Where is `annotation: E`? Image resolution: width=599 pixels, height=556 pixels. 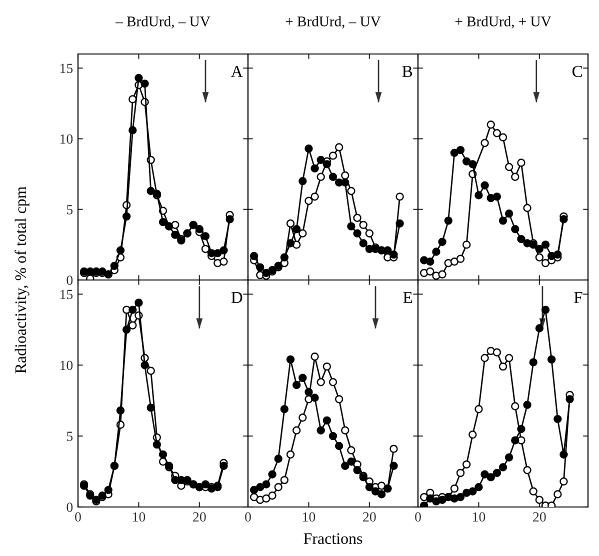
annotation: E is located at coordinates (407, 297).